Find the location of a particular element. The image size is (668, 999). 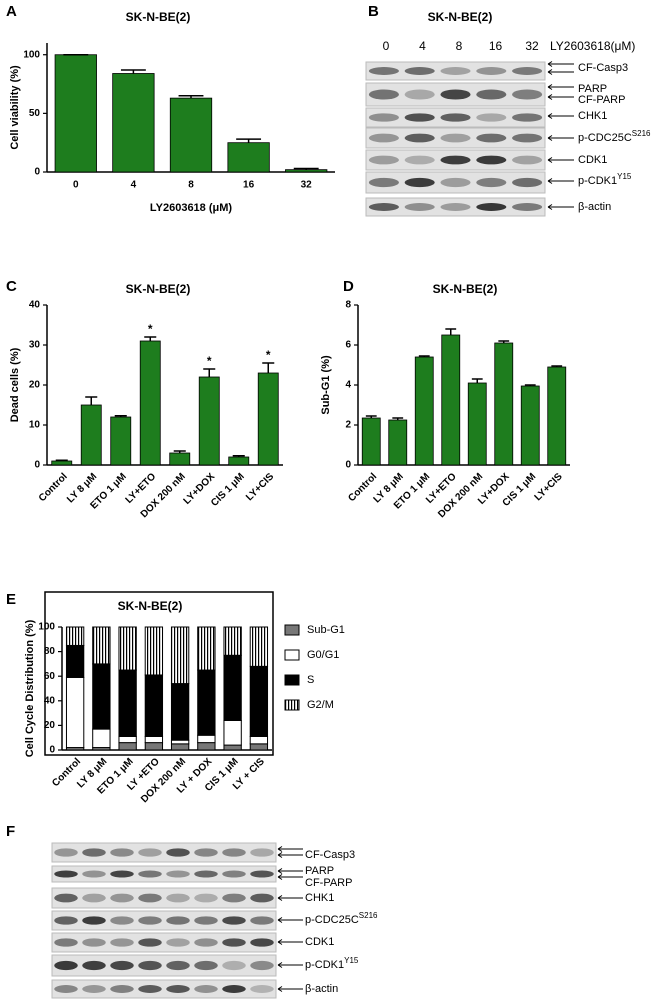

legend-label: G0/G1 is located at coordinates (323, 655).